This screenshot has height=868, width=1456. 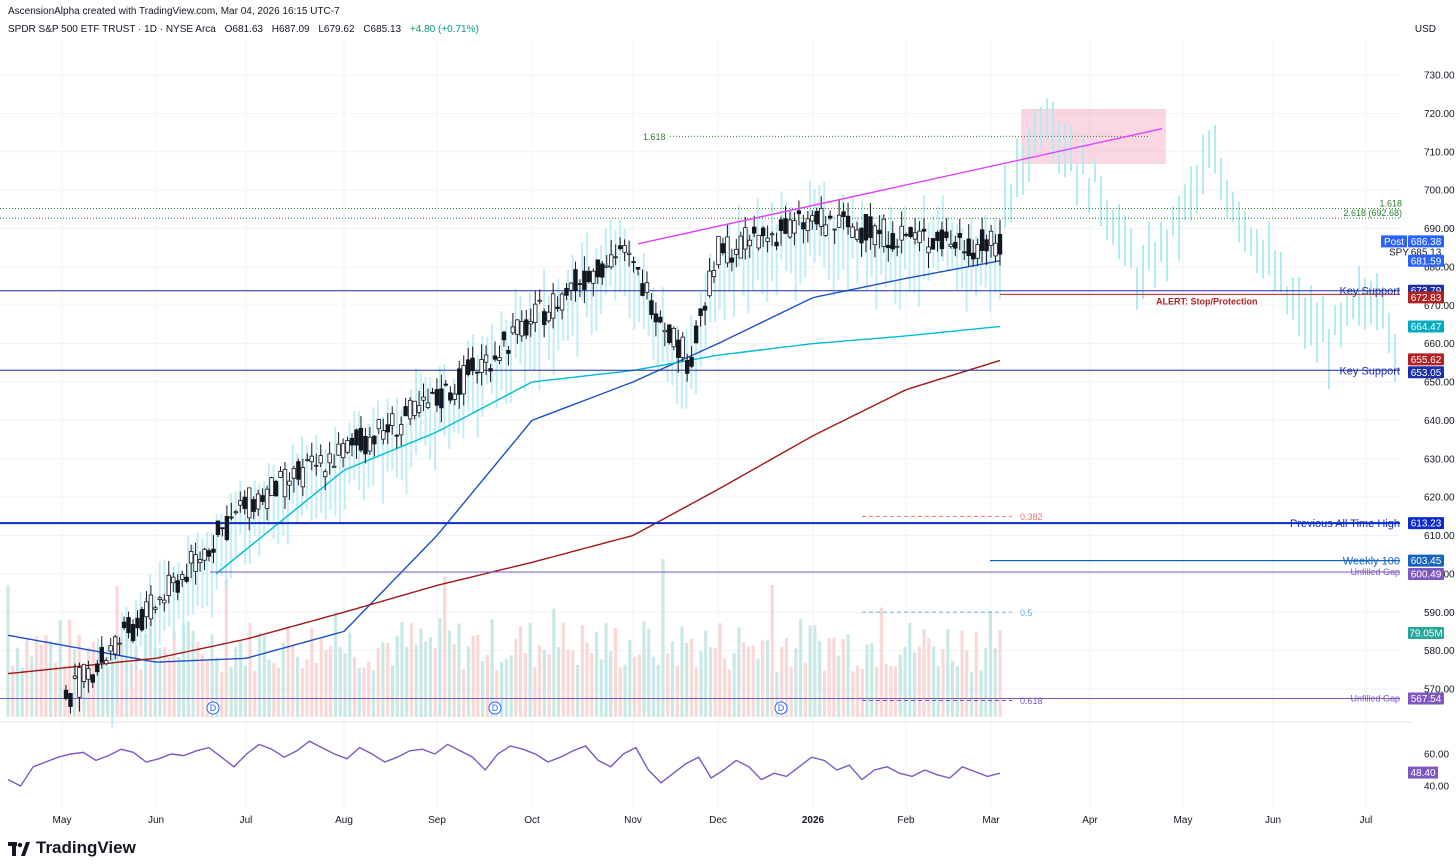 I want to click on fib-label: 0.618, so click(x=1031, y=701).